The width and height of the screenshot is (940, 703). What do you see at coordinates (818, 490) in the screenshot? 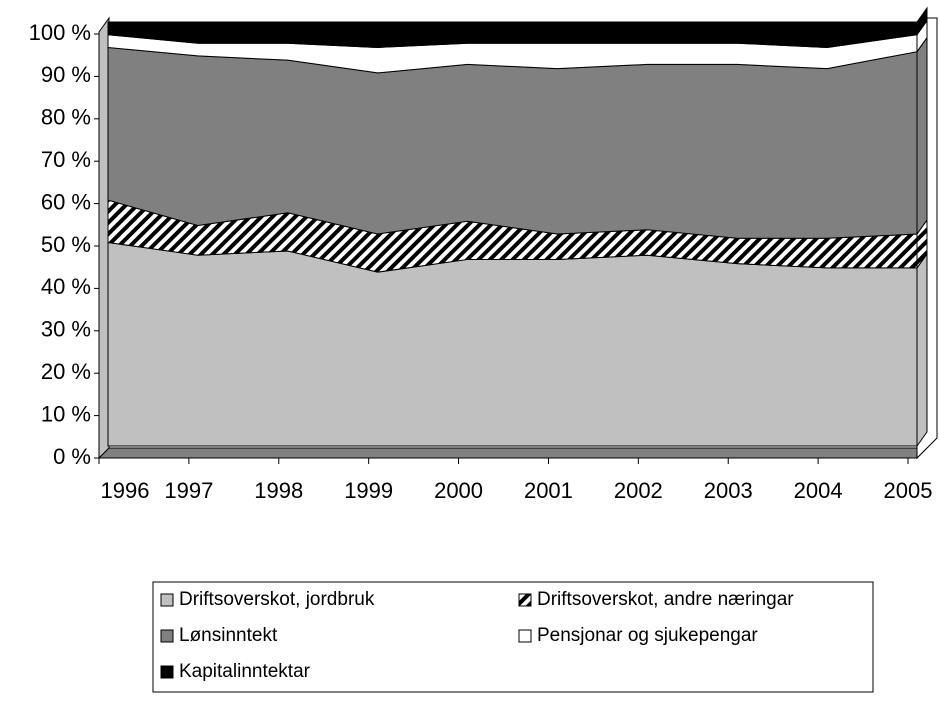
I see `x-tick-label: 2004` at bounding box center [818, 490].